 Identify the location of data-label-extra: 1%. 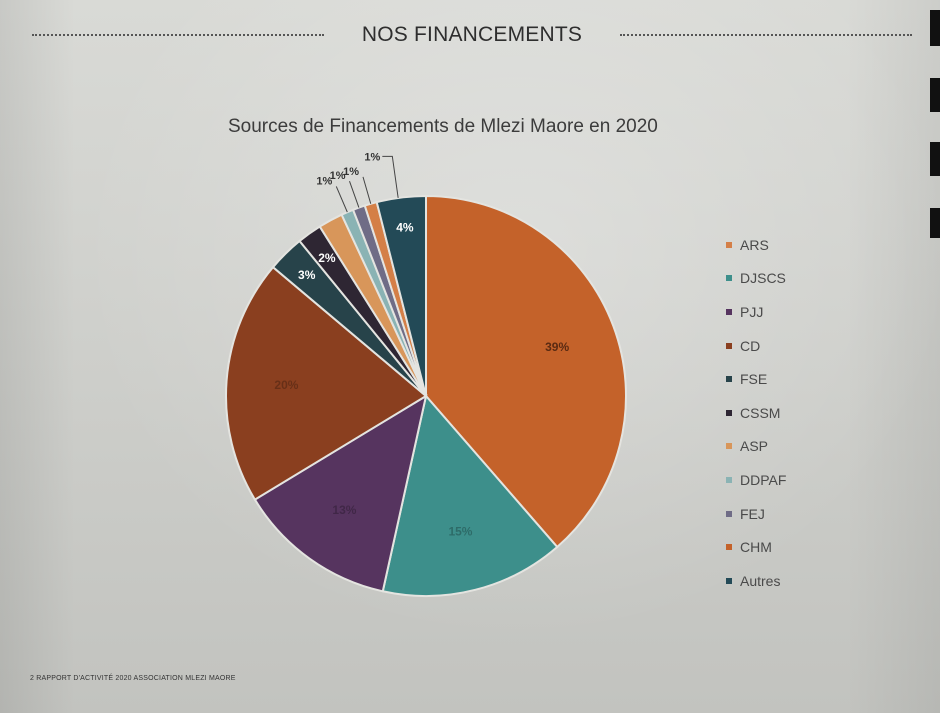
(372, 157).